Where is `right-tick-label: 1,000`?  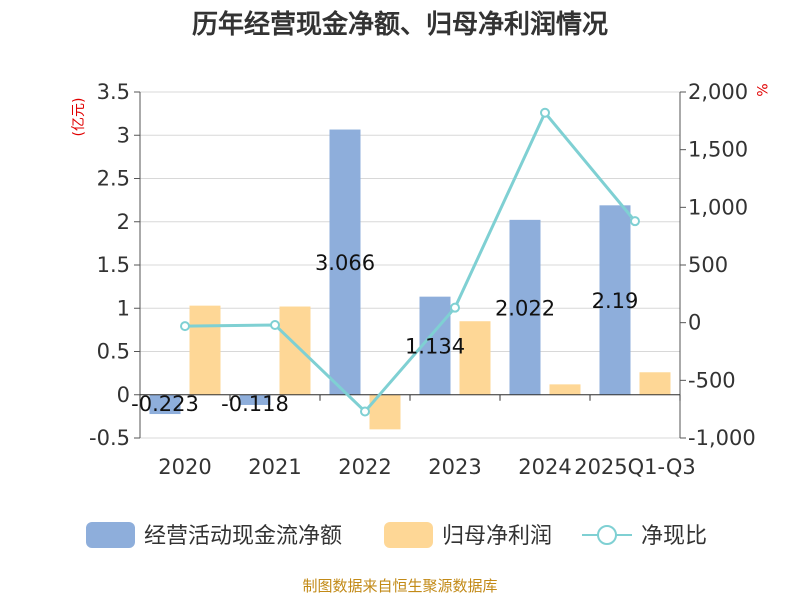
right-tick-label: 1,000 is located at coordinates (718, 207).